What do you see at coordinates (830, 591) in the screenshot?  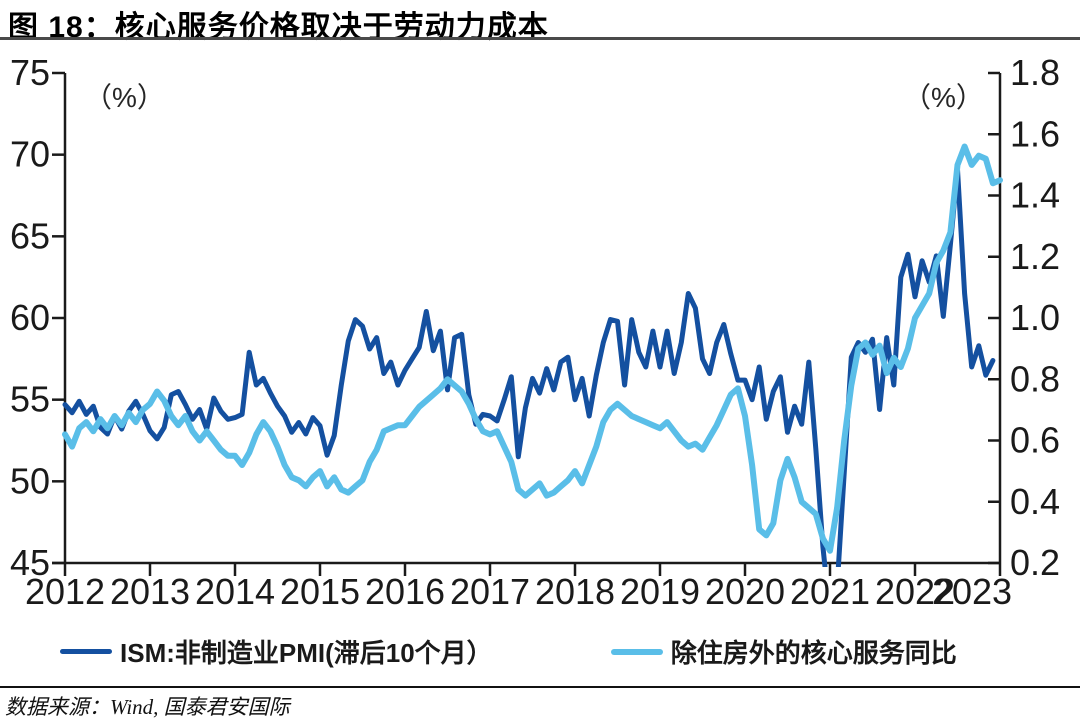 I see `x-tick-label: 2021` at bounding box center [830, 591].